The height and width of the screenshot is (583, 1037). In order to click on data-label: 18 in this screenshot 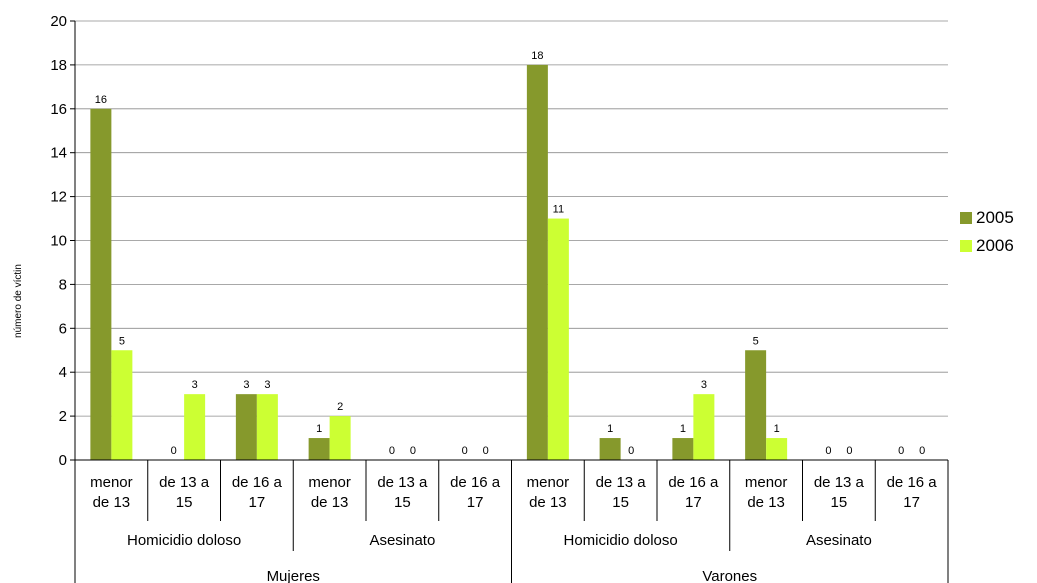, I will do `click(537, 56)`.